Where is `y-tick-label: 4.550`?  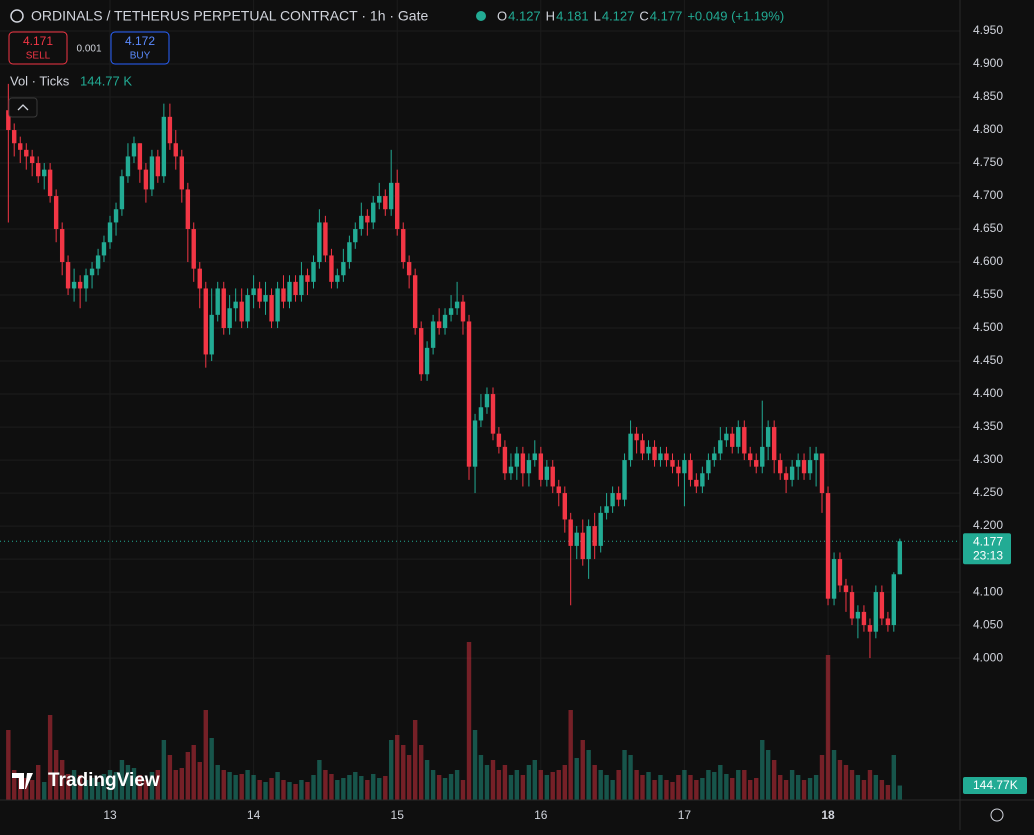 y-tick-label: 4.550 is located at coordinates (988, 294).